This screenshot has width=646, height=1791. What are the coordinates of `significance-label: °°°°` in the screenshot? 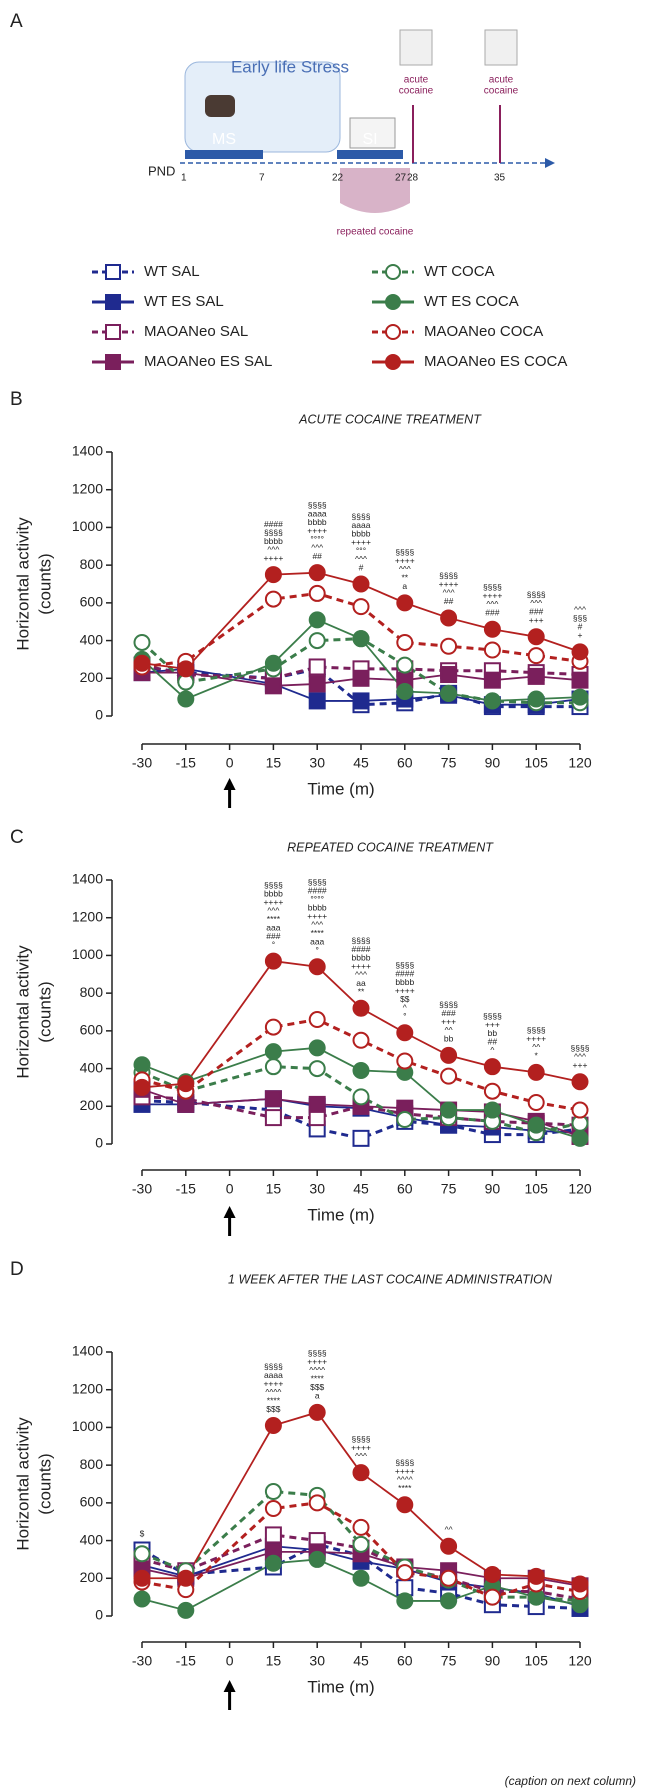 It's located at (317, 539).